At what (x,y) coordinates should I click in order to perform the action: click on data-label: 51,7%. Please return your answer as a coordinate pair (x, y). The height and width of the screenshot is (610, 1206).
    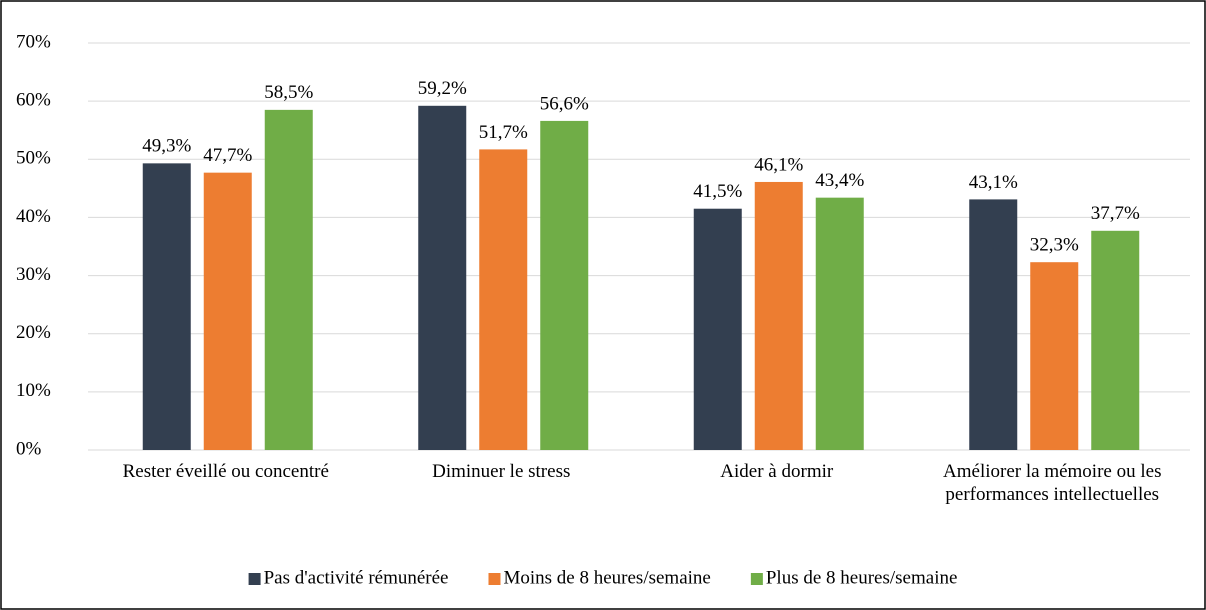
    Looking at the image, I should click on (503, 132).